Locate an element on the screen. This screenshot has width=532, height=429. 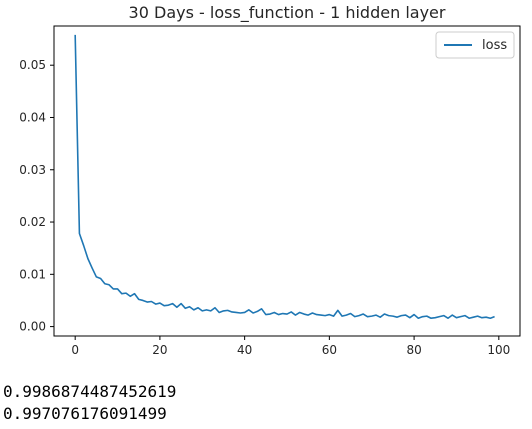
y-axis-ticks: 0.00 0.01 0.02 0.03 0.04 0.05 is located at coordinates (36, 196).